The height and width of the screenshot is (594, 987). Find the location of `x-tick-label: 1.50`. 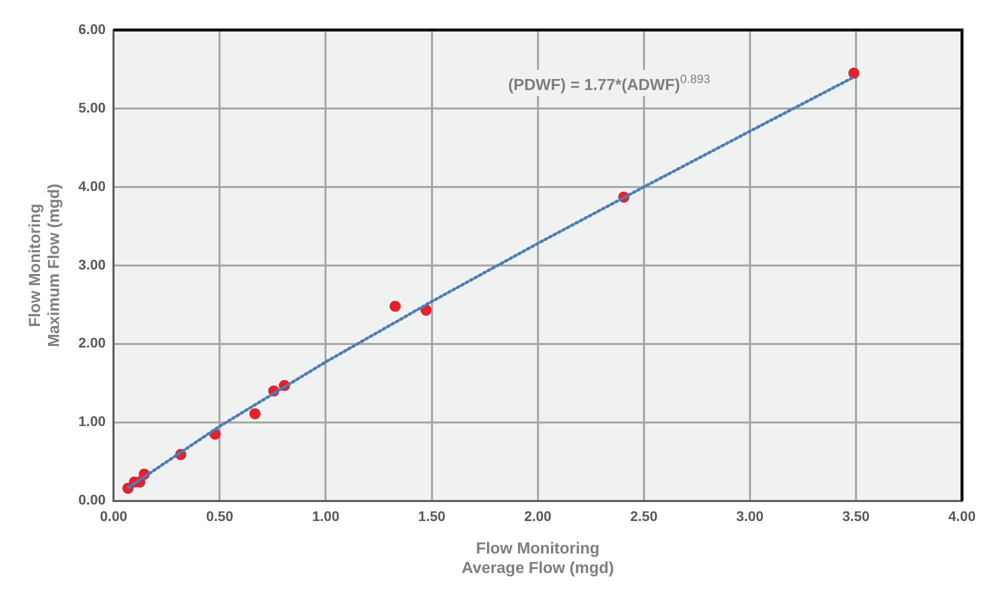

x-tick-label: 1.50 is located at coordinates (432, 516).